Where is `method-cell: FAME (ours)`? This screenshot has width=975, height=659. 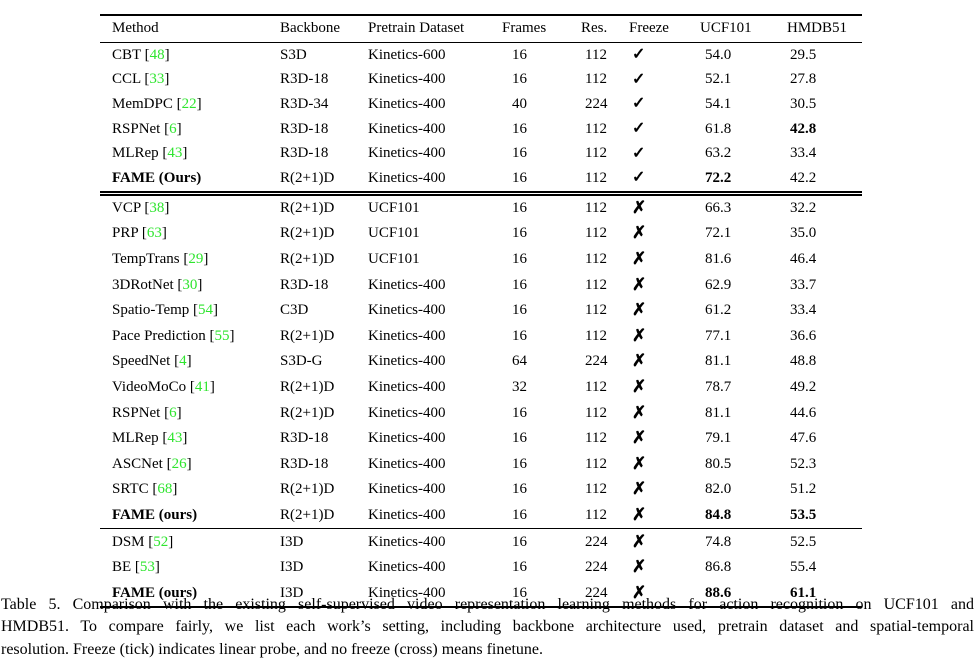 method-cell: FAME (ours) is located at coordinates (190, 516).